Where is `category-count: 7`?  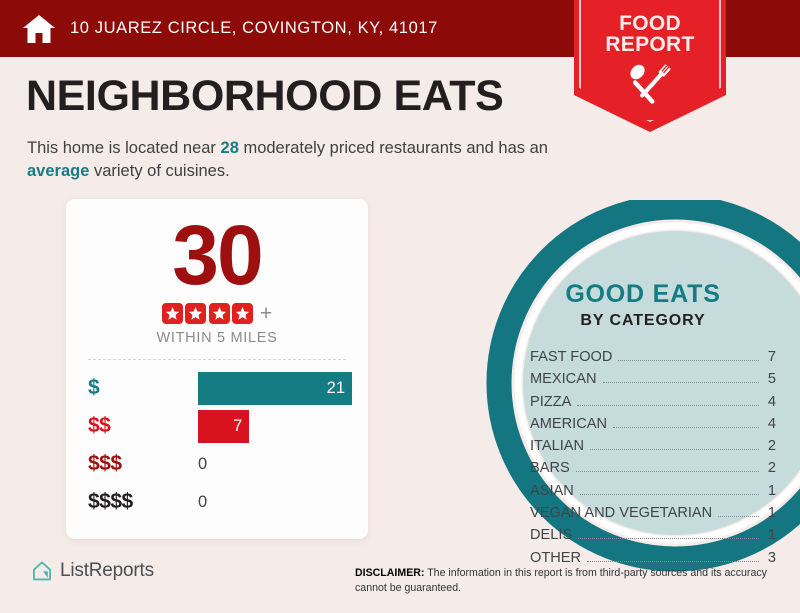 category-count: 7 is located at coordinates (771, 357).